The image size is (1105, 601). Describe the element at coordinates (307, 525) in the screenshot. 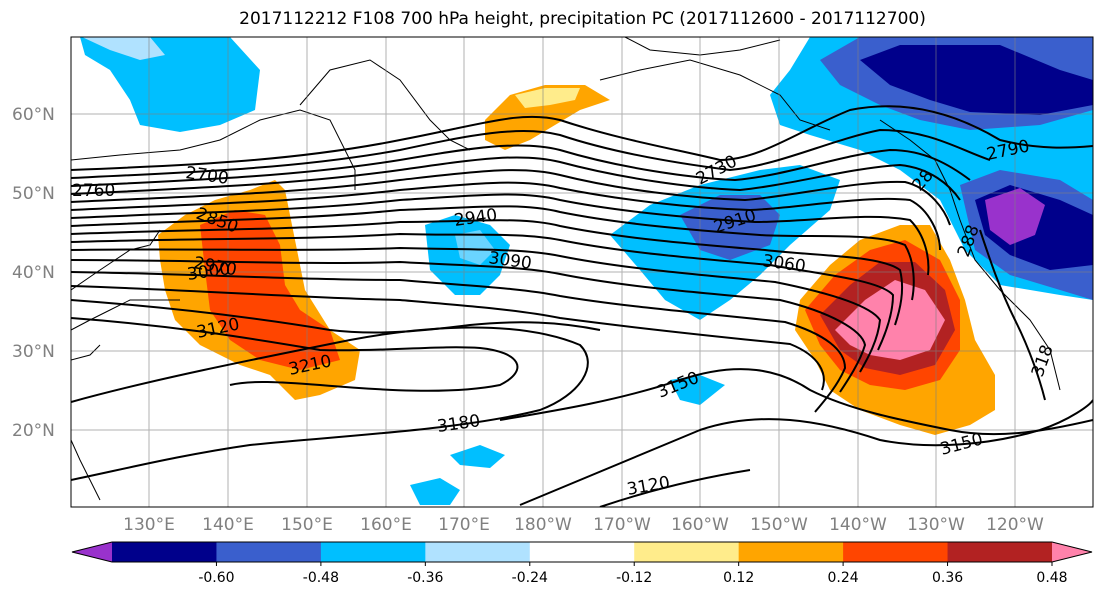

I see `lon-label: 150°E` at that location.